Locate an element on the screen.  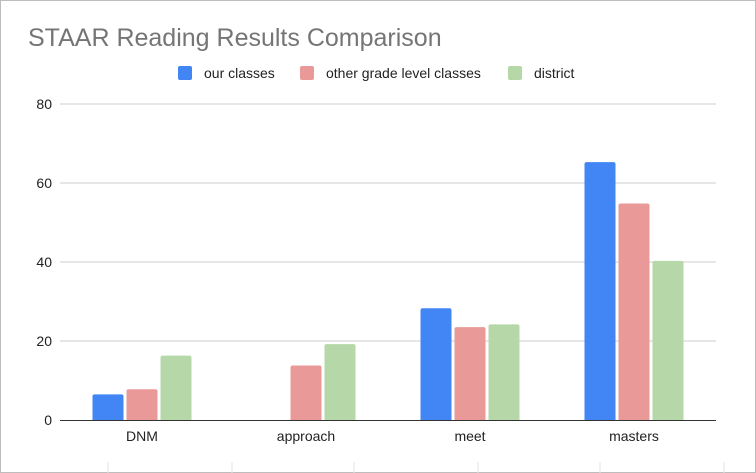
bar-dnm-district is located at coordinates (176, 387).